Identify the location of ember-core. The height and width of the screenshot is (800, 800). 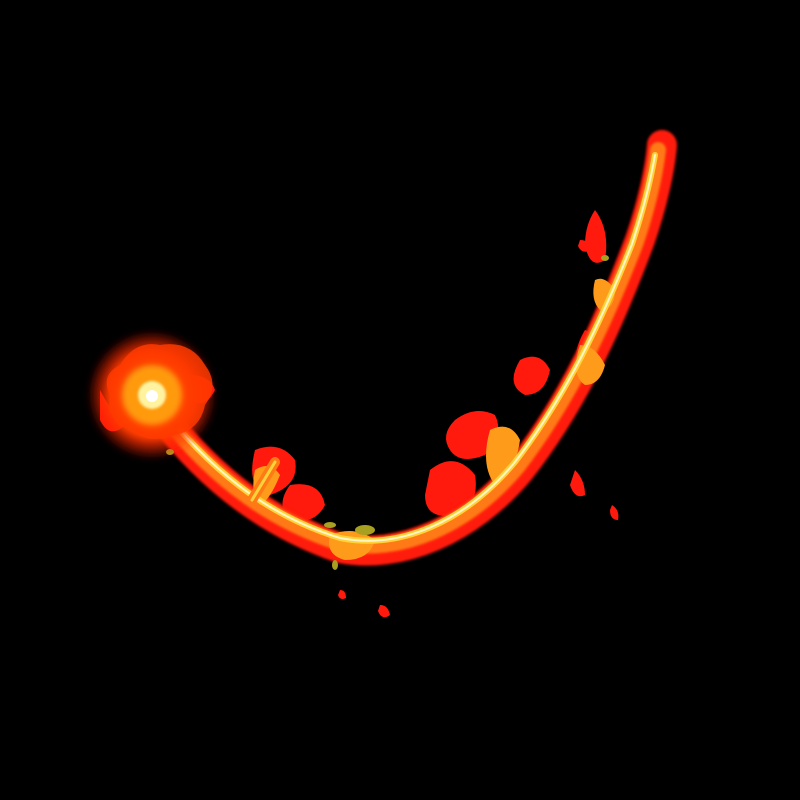
(152, 396).